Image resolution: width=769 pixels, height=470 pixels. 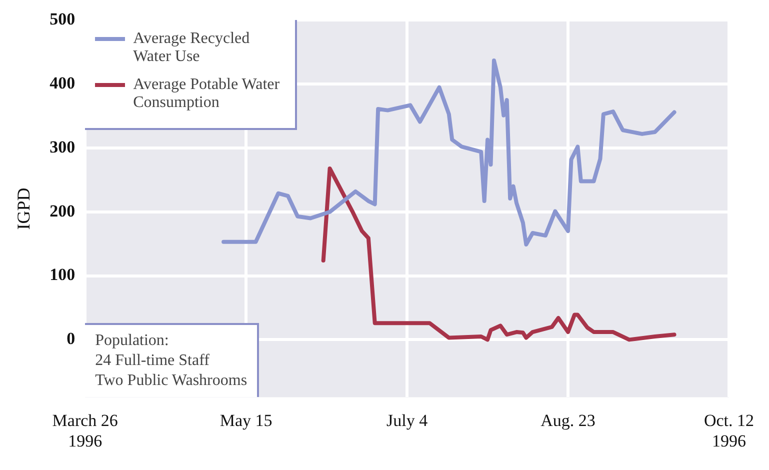 I want to click on y-tick-label: 400, so click(x=63, y=82).